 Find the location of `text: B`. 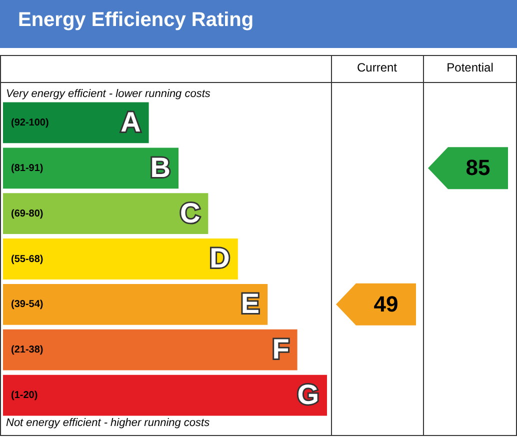

text: B is located at coordinates (160, 167).